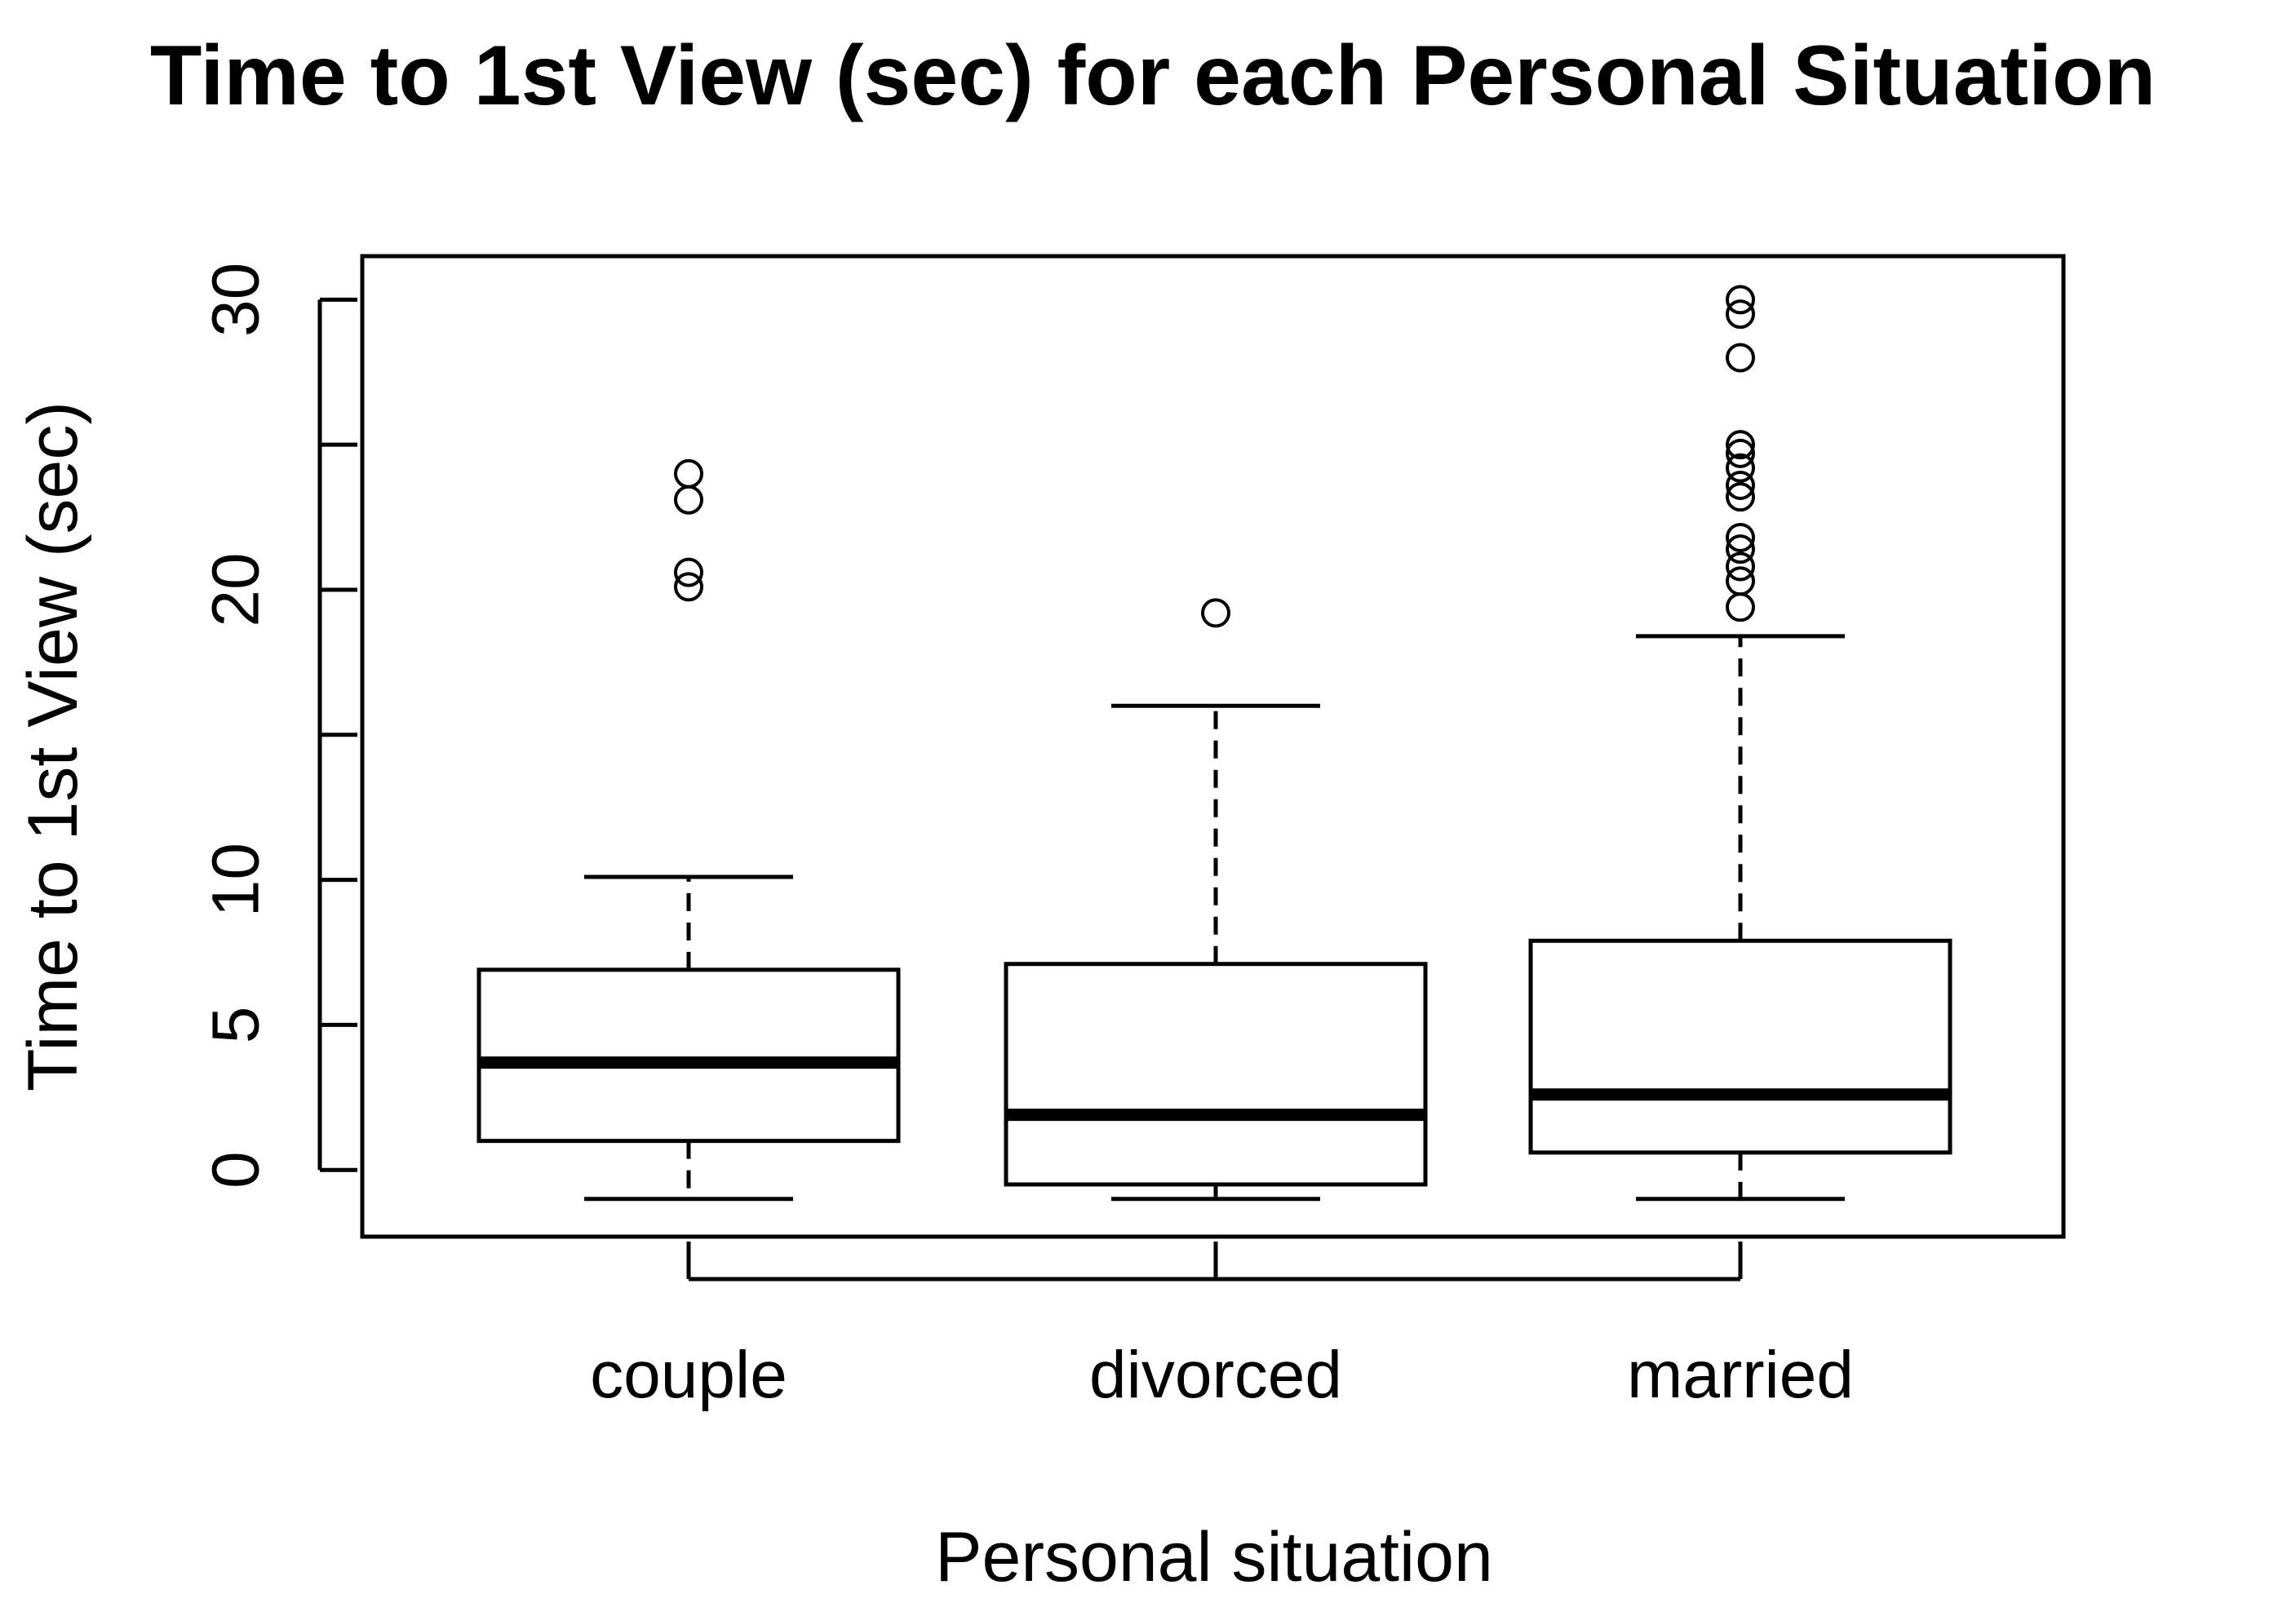 This screenshot has height=1607, width=2296. Describe the element at coordinates (1222, 1327) in the screenshot. I see `x-axis: couple divorced married` at that location.